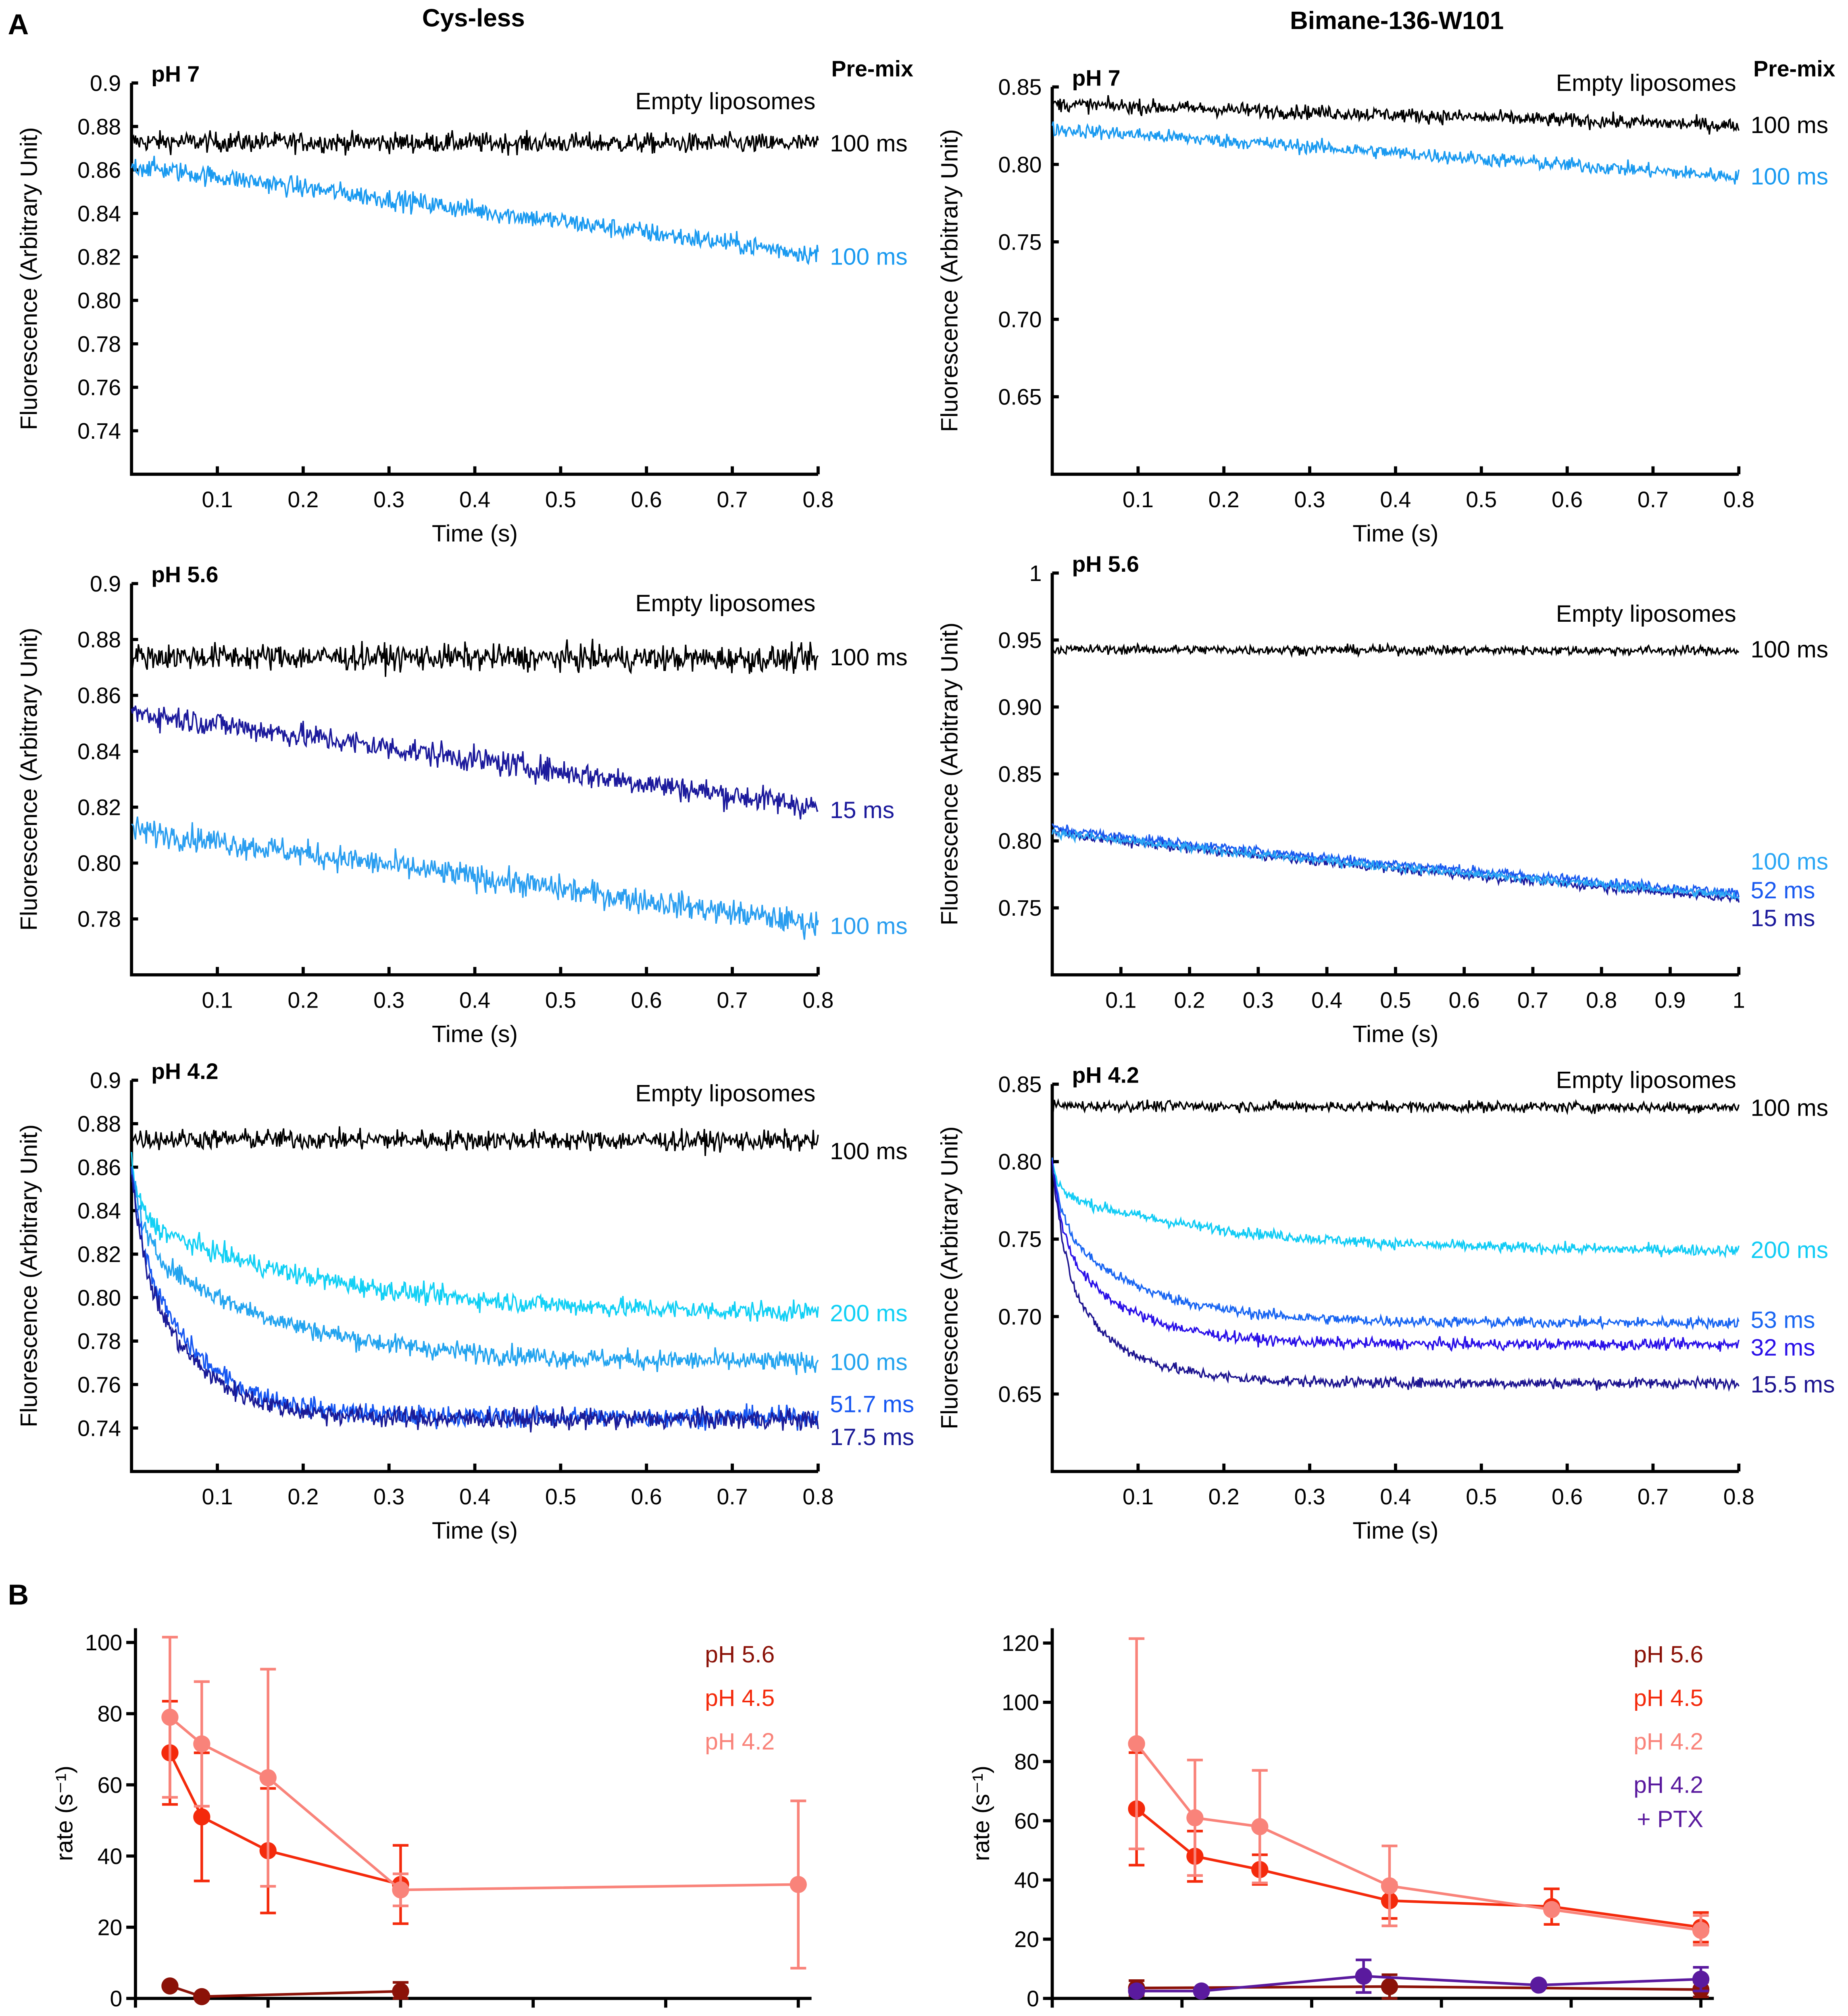 This screenshot has width=1848, height=2016. Describe the element at coordinates (872, 1404) in the screenshot. I see `series-label: 51.7 ms` at that location.